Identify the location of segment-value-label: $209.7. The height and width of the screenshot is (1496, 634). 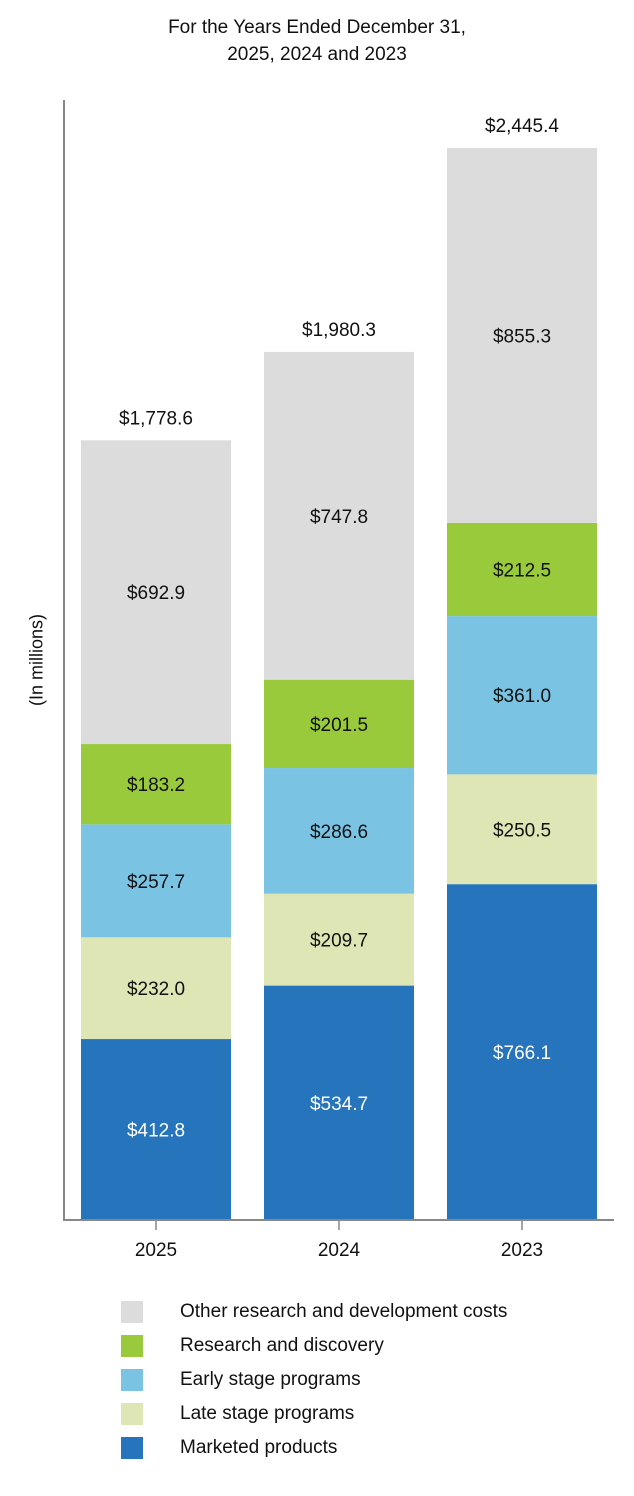
(339, 941).